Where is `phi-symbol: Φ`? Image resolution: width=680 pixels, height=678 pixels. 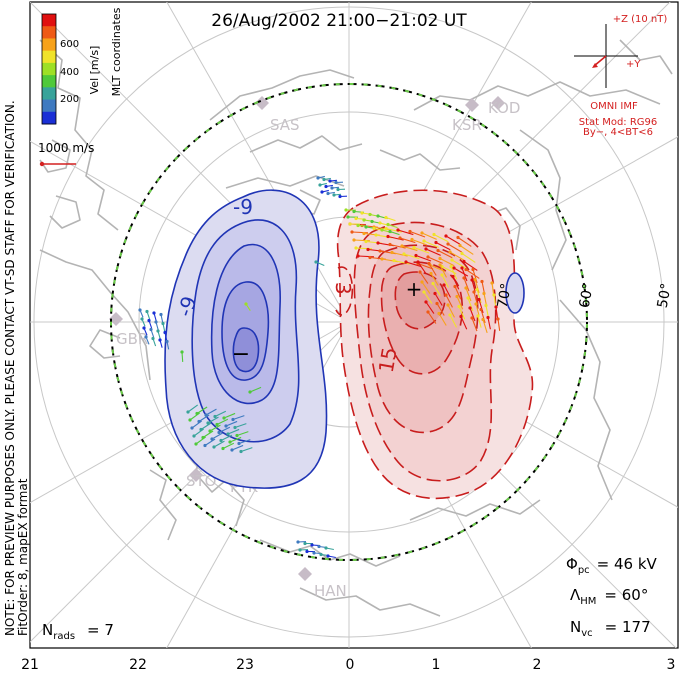
phi-symbol: Φ is located at coordinates (572, 564).